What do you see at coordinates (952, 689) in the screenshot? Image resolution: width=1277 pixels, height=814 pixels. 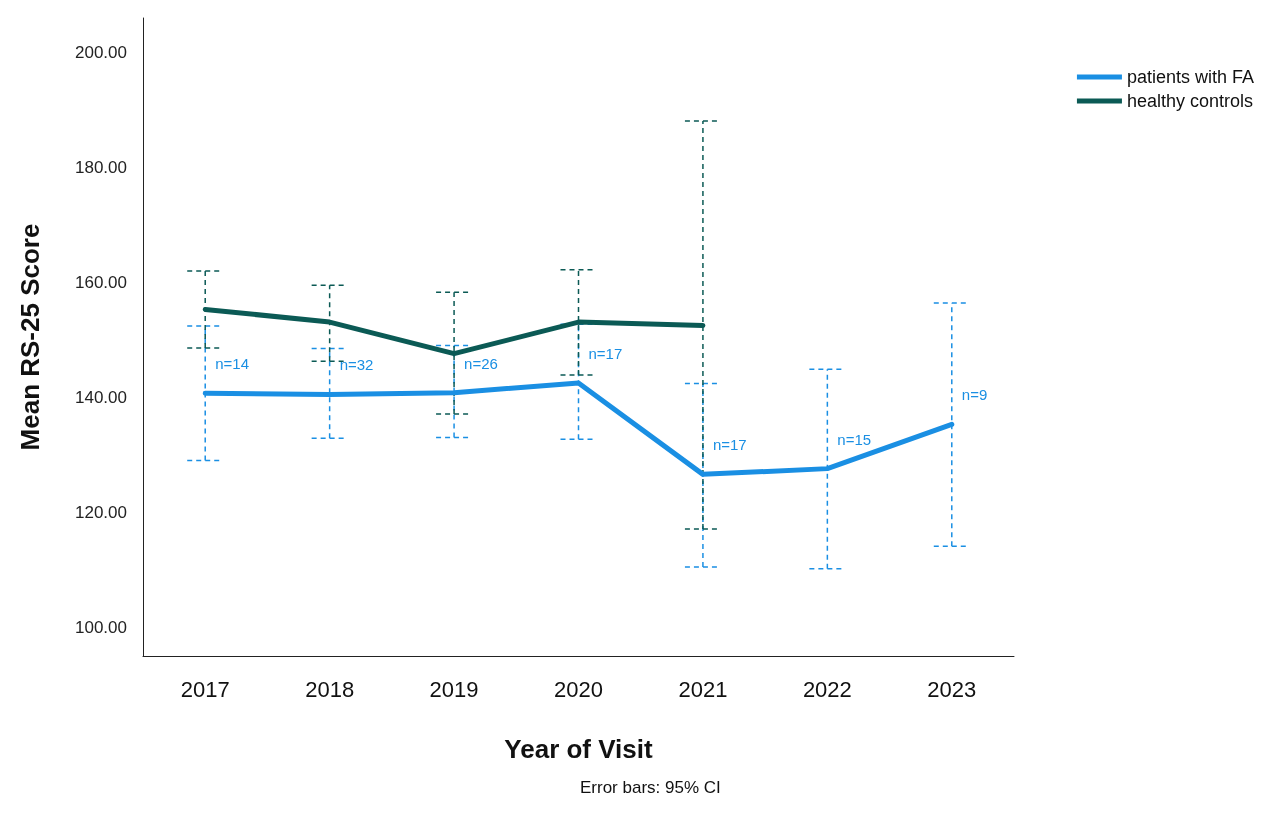 I see `x-tick-label: 2023` at bounding box center [952, 689].